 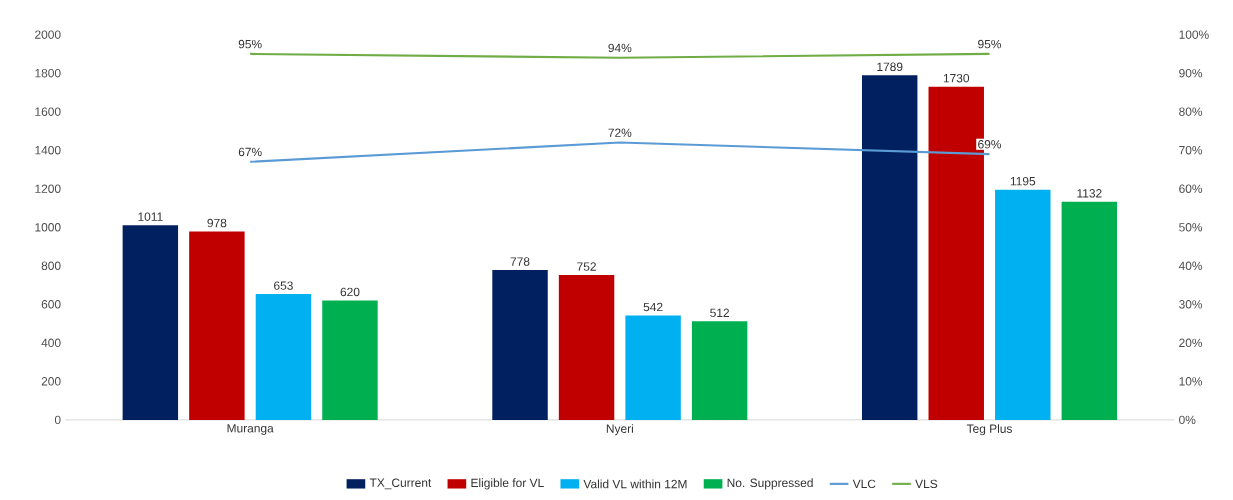 What do you see at coordinates (770, 484) in the screenshot?
I see `legend-label: No. Suppressed` at bounding box center [770, 484].